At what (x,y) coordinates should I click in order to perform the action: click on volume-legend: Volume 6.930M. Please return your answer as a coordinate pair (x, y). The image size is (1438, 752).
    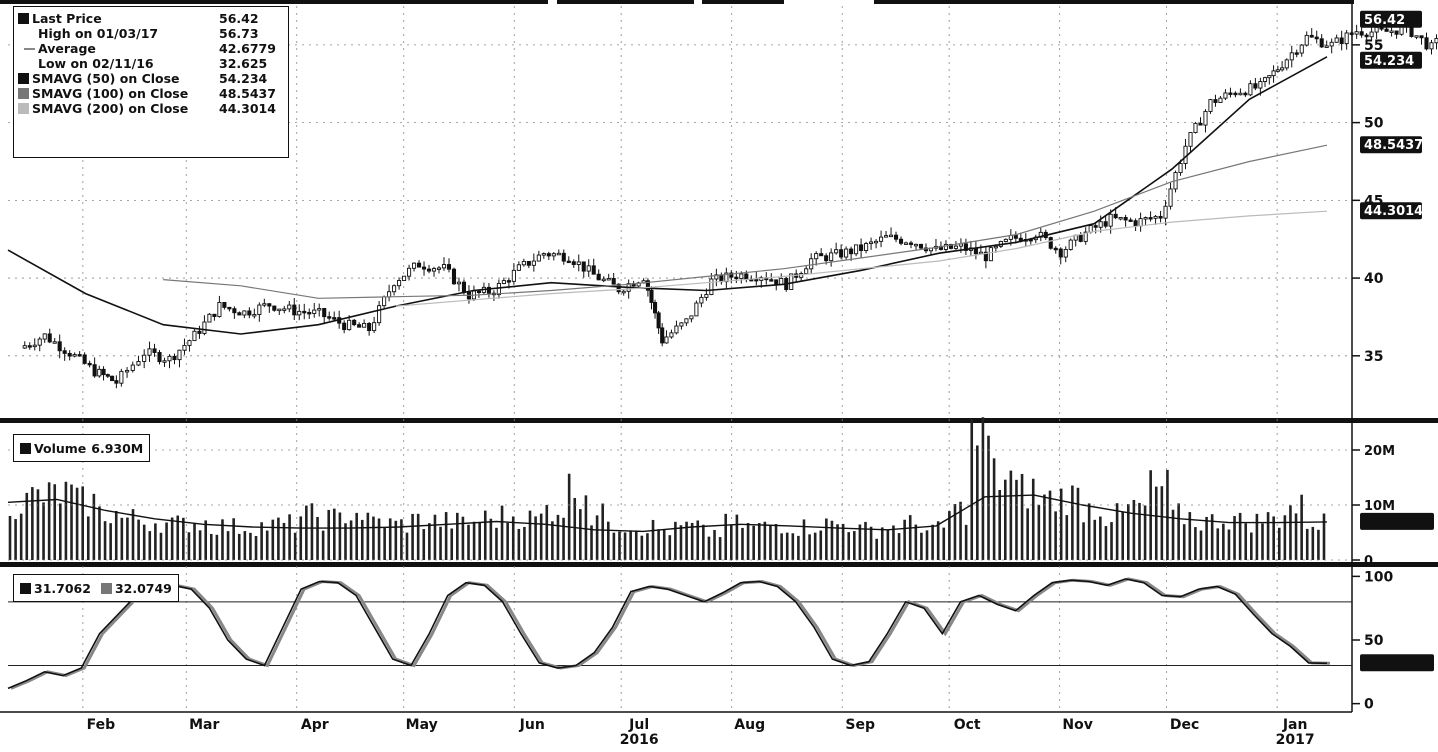
    Looking at the image, I should click on (82, 448).